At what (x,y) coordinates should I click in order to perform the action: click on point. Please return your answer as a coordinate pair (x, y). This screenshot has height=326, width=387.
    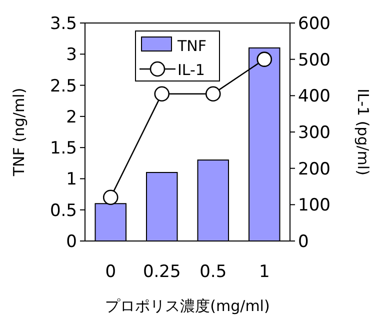
    Looking at the image, I should click on (264, 59).